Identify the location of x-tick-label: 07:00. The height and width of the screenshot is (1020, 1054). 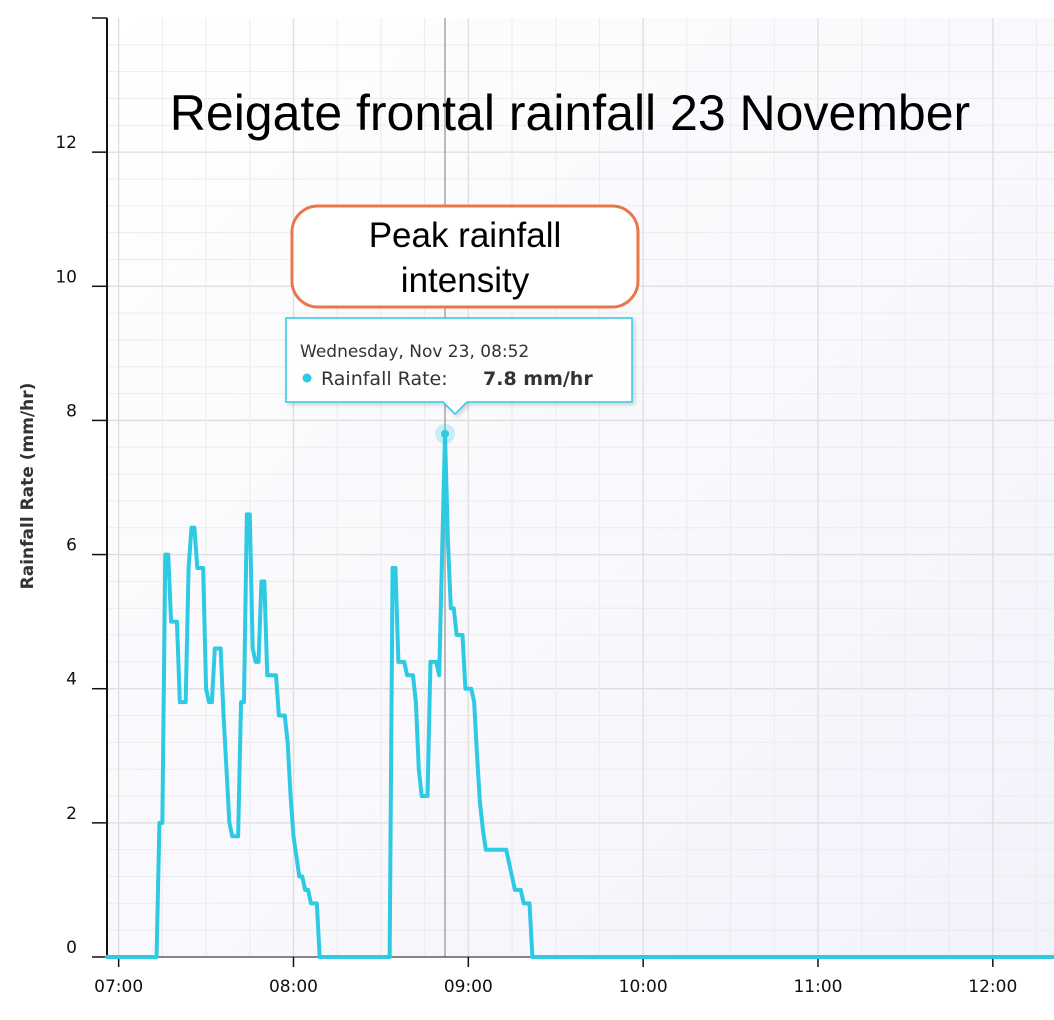
(118, 987).